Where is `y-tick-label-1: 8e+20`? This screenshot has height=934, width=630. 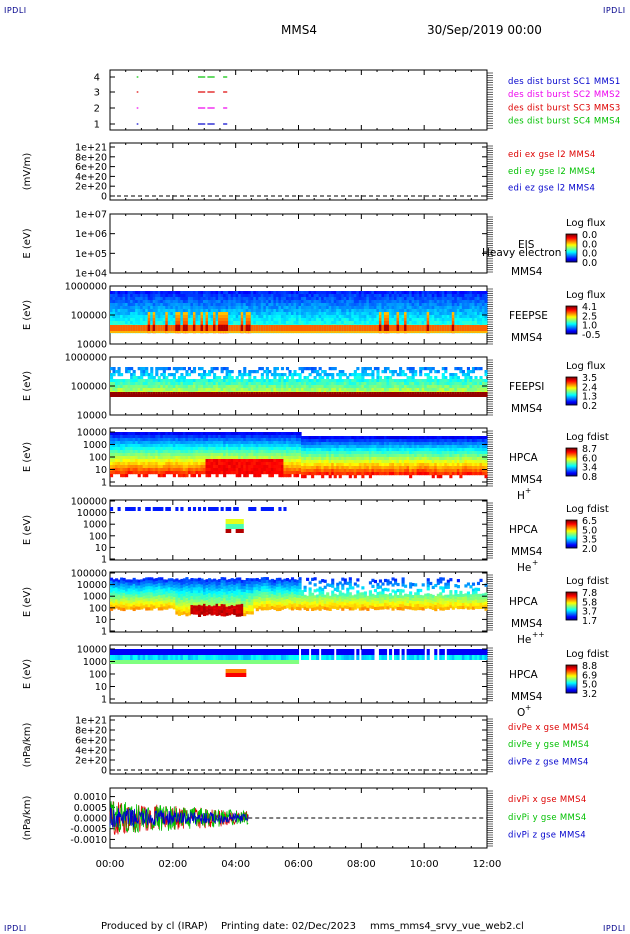
y-tick-label-1: 8e+20 is located at coordinates (91, 157).